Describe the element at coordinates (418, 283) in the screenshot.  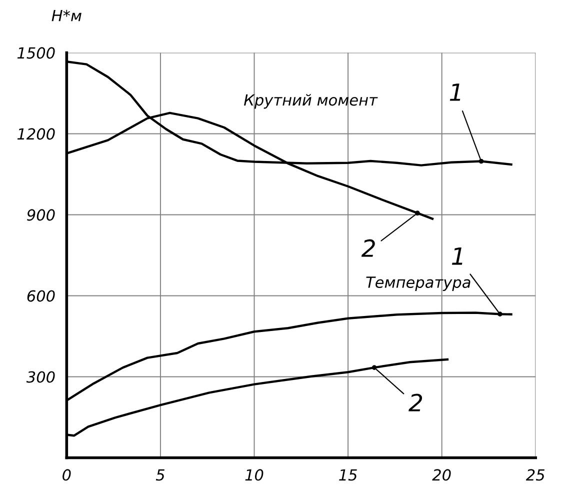
I see `annotation: Температура` at that location.